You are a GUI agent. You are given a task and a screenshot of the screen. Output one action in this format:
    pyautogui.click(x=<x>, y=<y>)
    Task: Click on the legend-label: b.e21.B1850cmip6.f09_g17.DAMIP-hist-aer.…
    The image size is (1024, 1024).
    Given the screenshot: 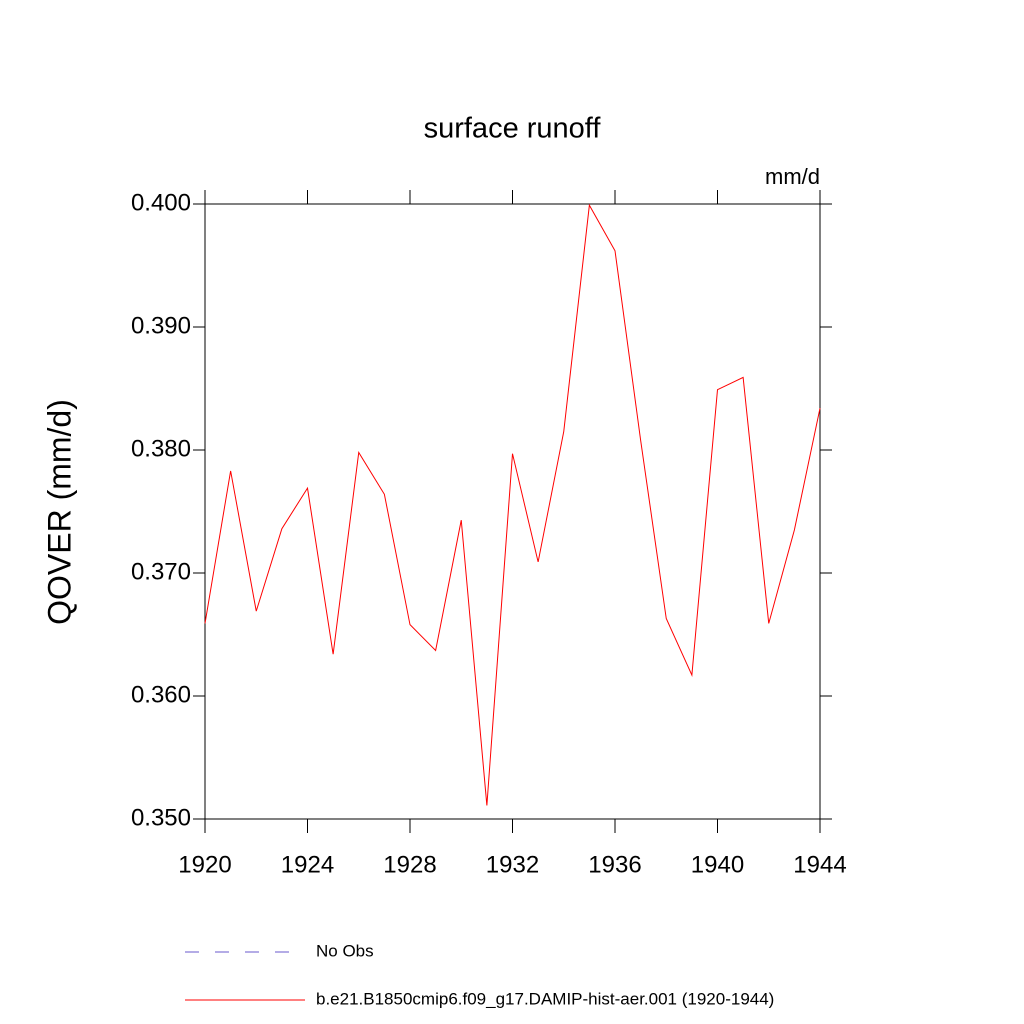 What is the action you would take?
    pyautogui.click(x=545, y=998)
    